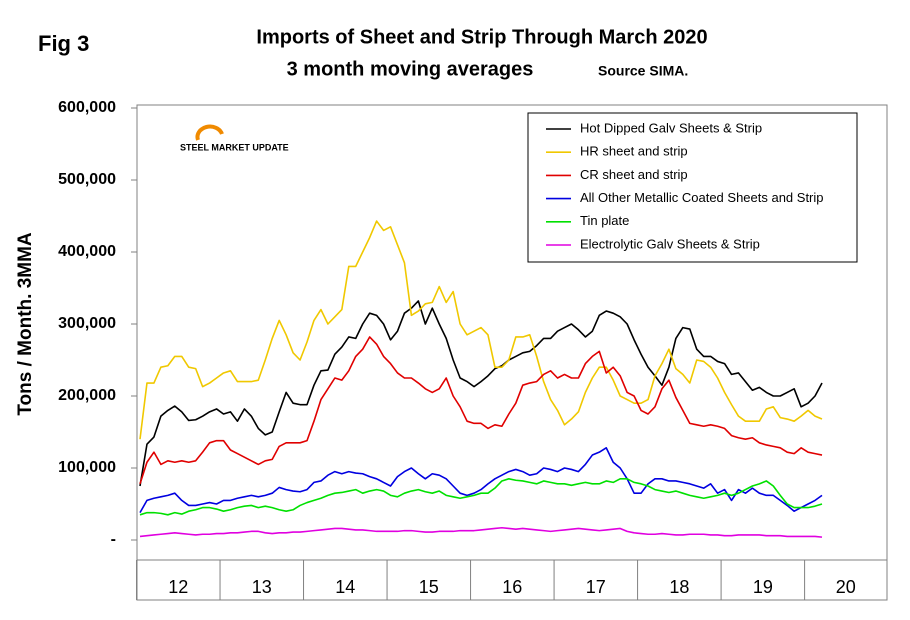 This screenshot has height=620, width=910. I want to click on x-tick-label: 18, so click(679, 587).